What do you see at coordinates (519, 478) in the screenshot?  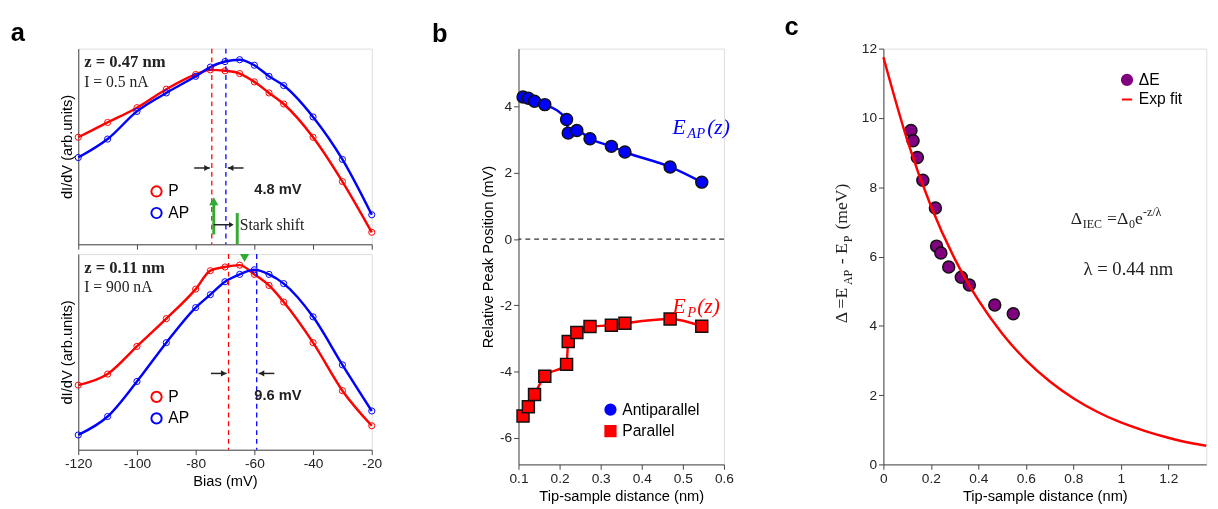 I see `x-tick-label: 0.1` at bounding box center [519, 478].